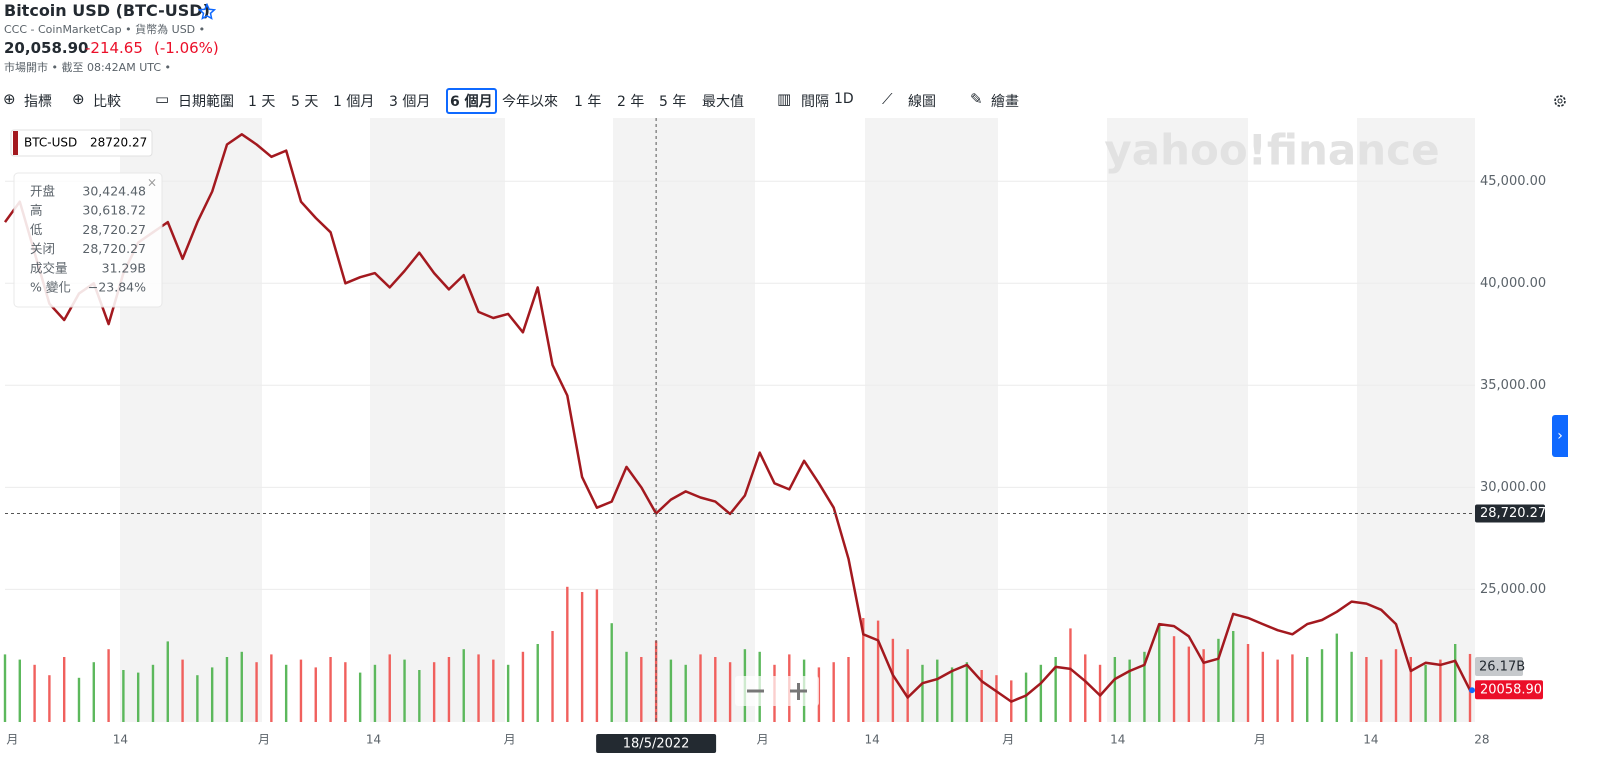 The width and height of the screenshot is (1600, 773). What do you see at coordinates (186, 48) in the screenshot?
I see `change-pct: (-1.06%)` at bounding box center [186, 48].